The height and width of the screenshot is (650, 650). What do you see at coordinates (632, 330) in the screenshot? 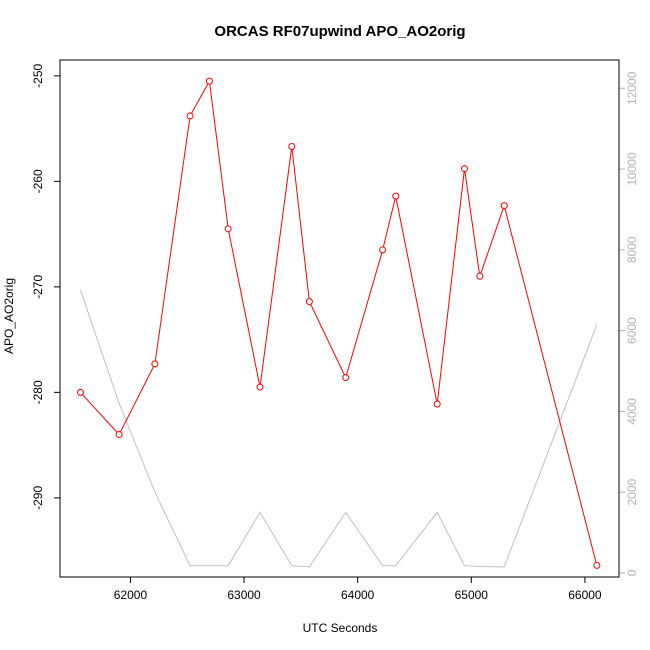
I see `y2-tick-label: 6000` at bounding box center [632, 330].